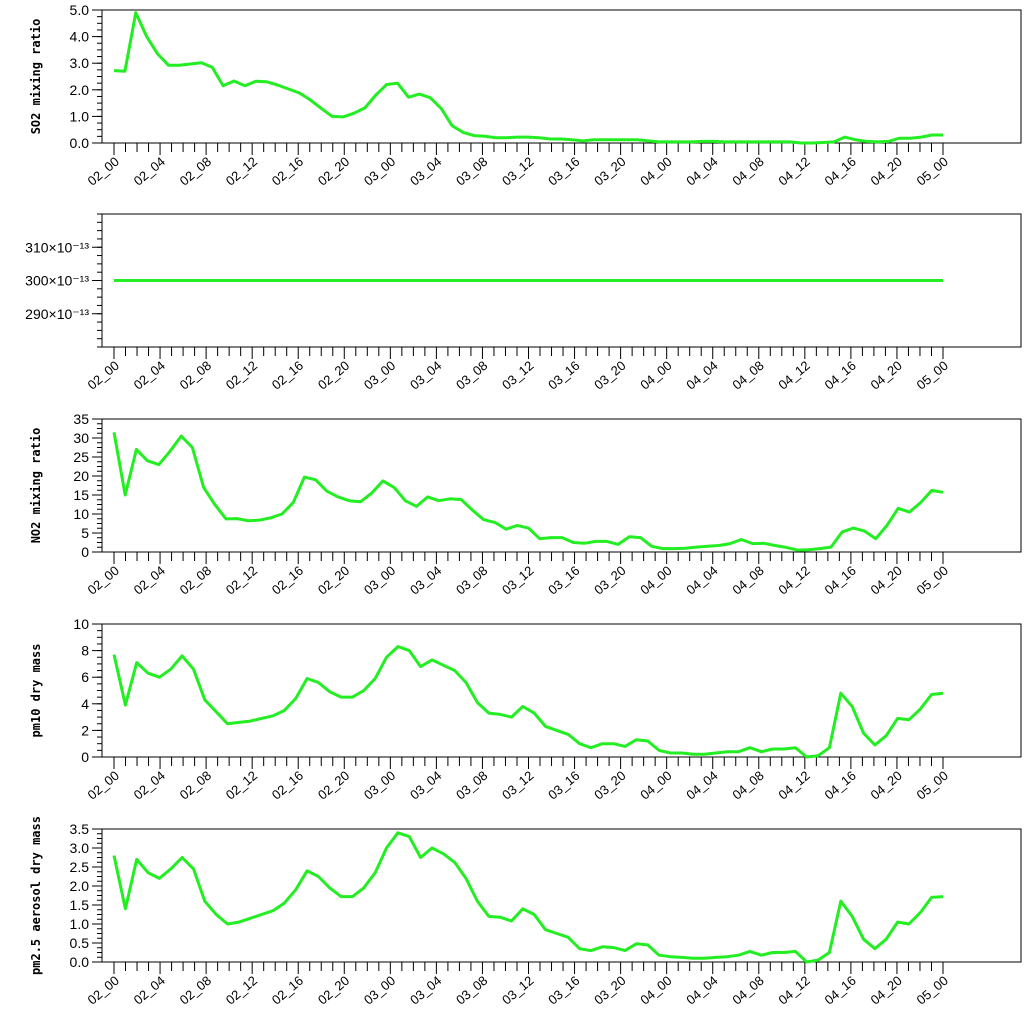 The height and width of the screenshot is (1029, 1024). I want to click on y-axis-label: pm2.5 aerosol dry mass, so click(36, 895).